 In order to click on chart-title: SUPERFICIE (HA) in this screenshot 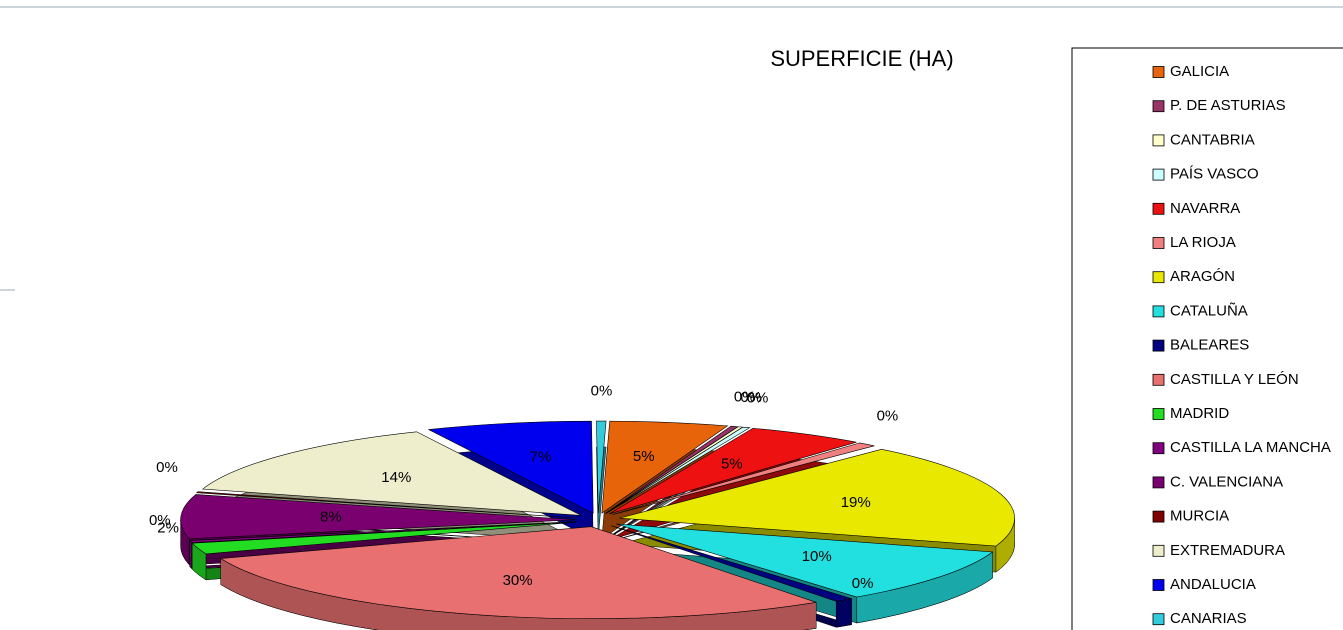, I will do `click(861, 58)`.